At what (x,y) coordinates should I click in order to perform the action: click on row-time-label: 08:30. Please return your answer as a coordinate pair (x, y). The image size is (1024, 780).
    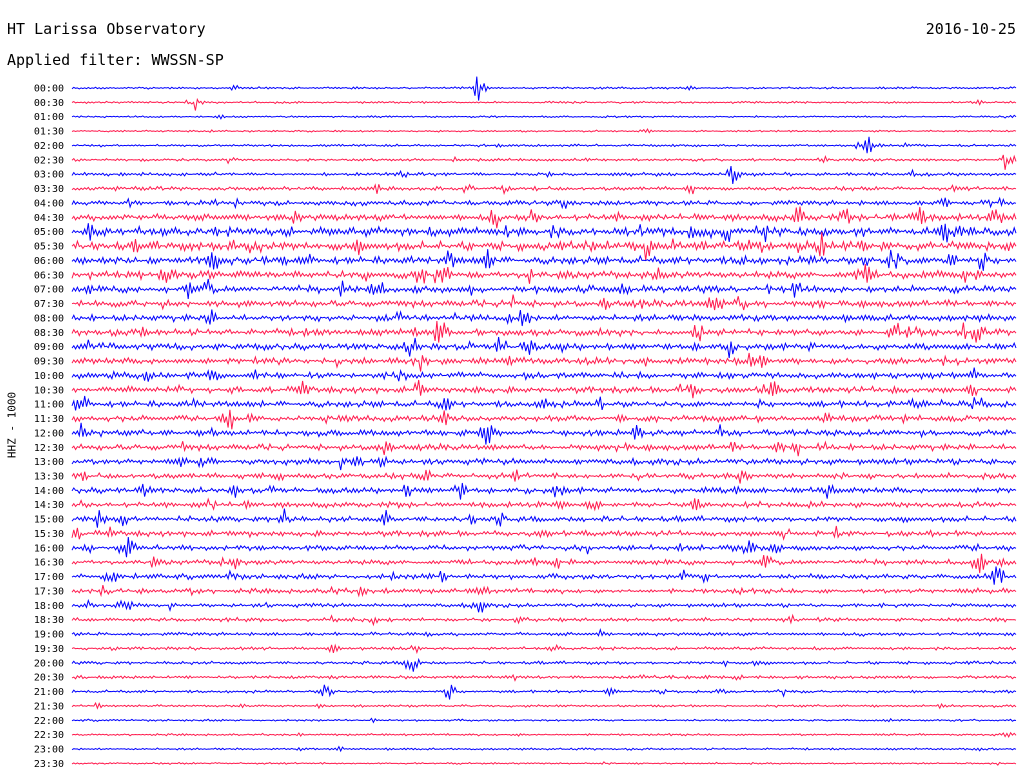
    Looking at the image, I should click on (49, 333).